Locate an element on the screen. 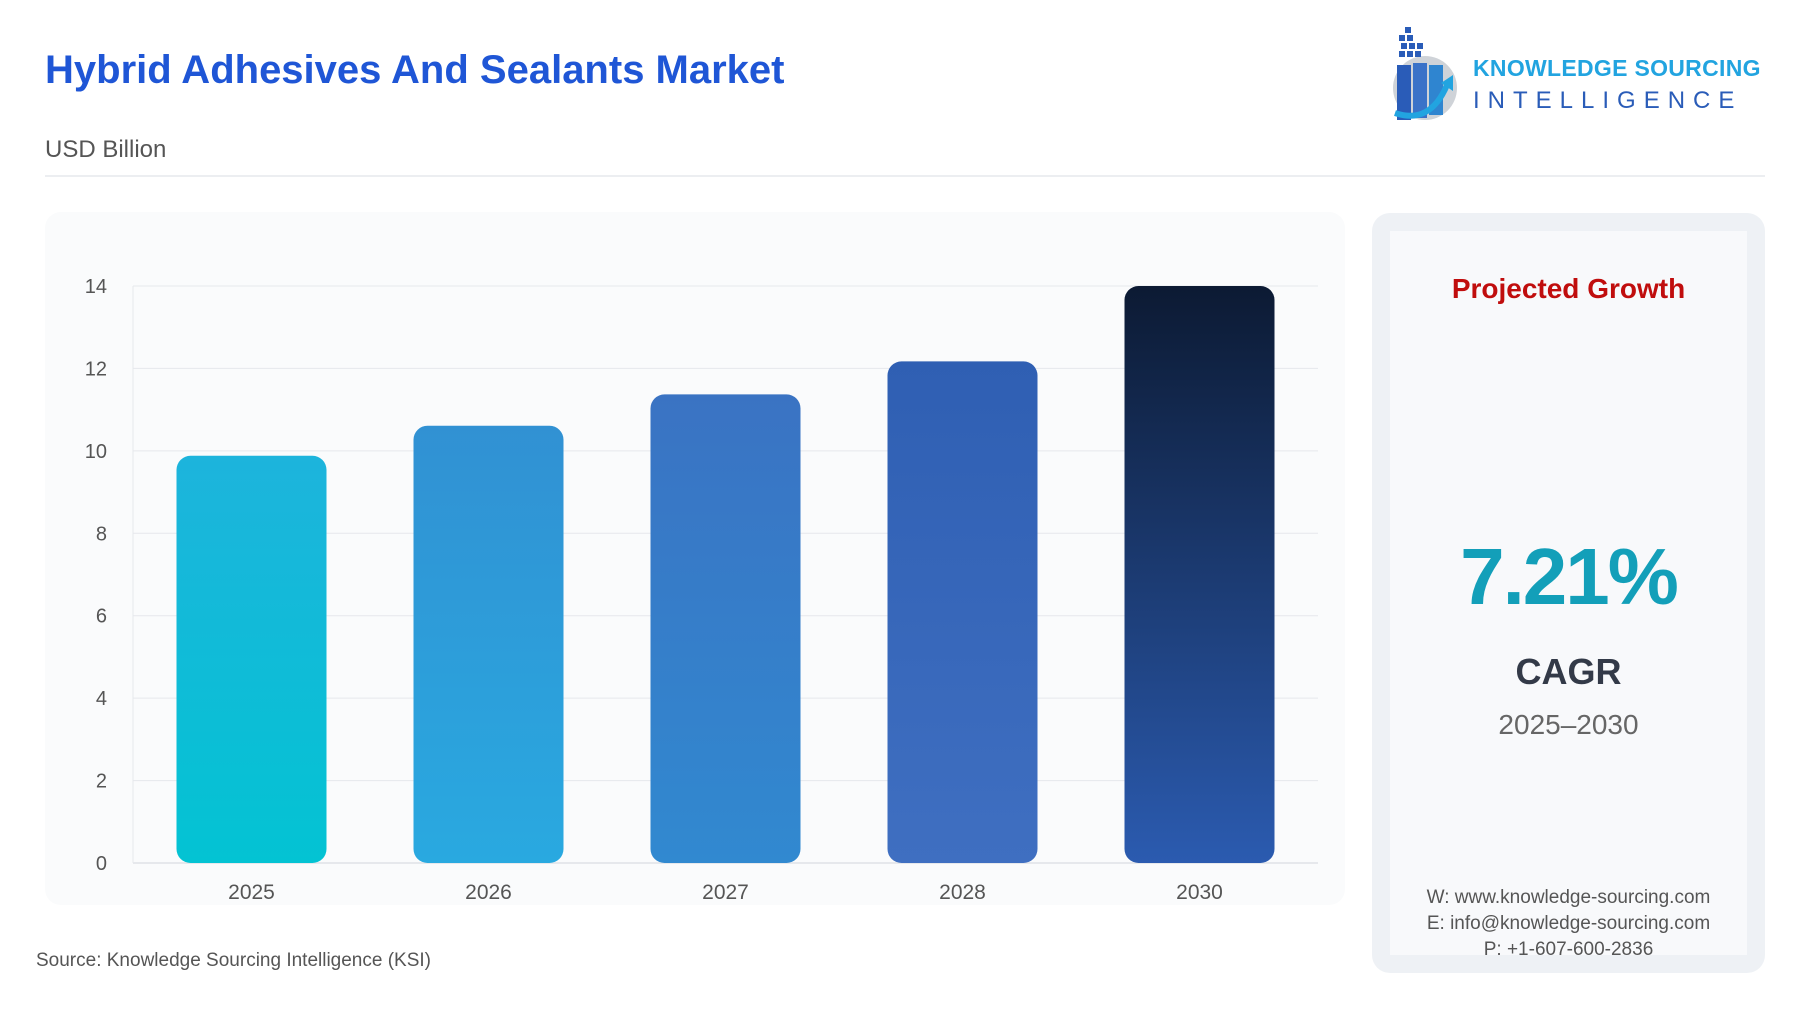 The image size is (1800, 1012). cagr-value: 7.21% is located at coordinates (1569, 576).